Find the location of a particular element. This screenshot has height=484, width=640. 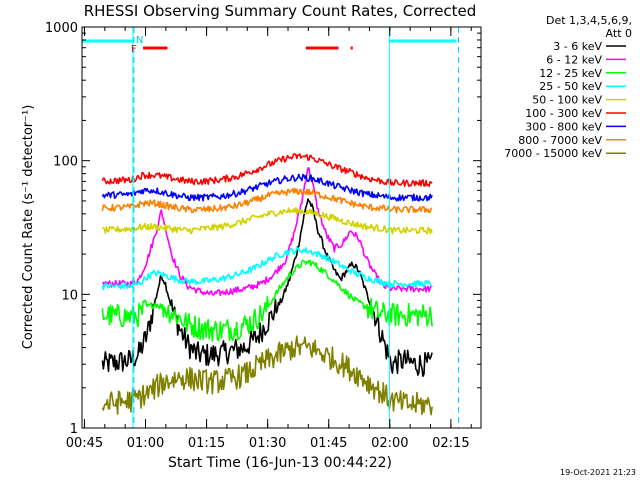

y-axis-label: Corrected Count Rate (s⁻¹ detector⁻¹) is located at coordinates (28, 227).